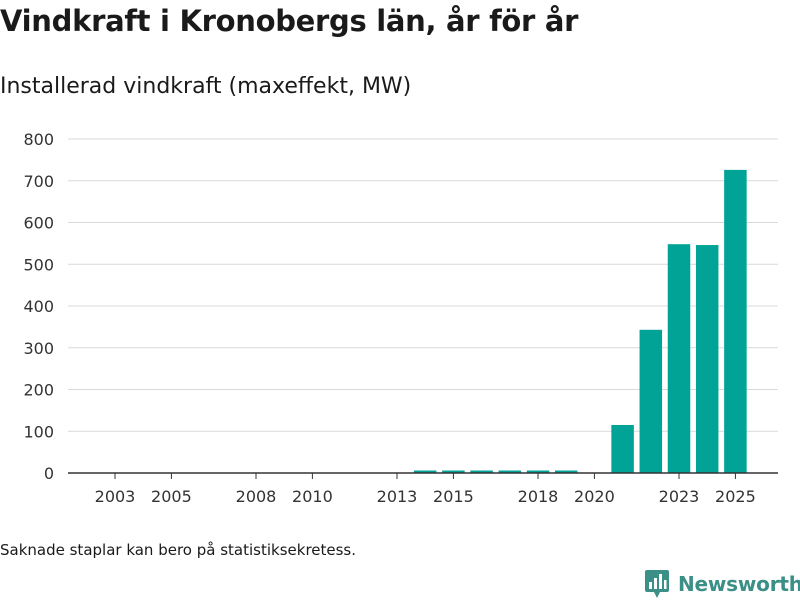 The height and width of the screenshot is (600, 800). What do you see at coordinates (38, 431) in the screenshot?
I see `y-tick-label: 100` at bounding box center [38, 431].